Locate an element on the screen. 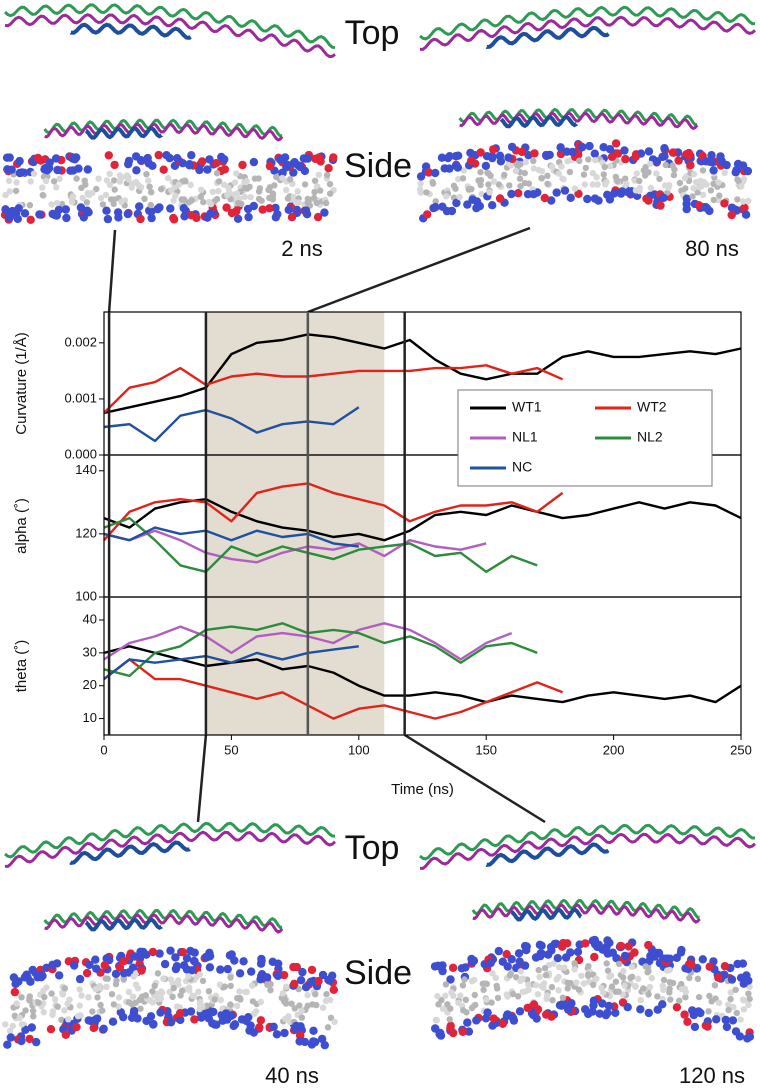 This screenshot has width=760, height=1090. series-line is located at coordinates (320, 544).